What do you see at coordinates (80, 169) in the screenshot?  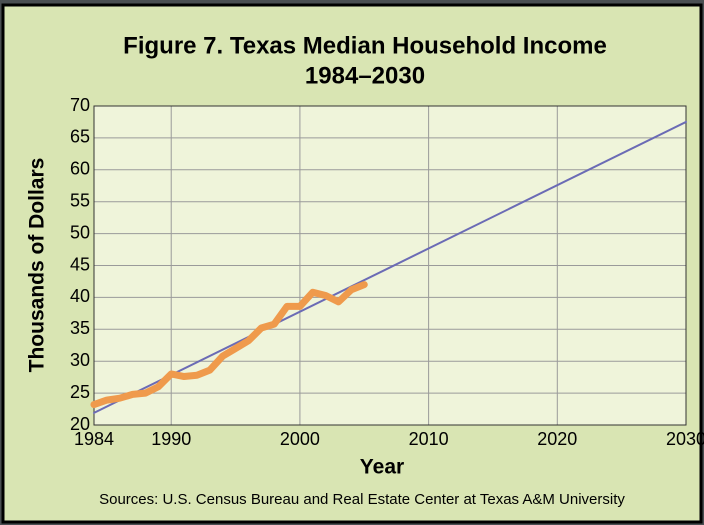 I see `y-tick-label: 60` at bounding box center [80, 169].